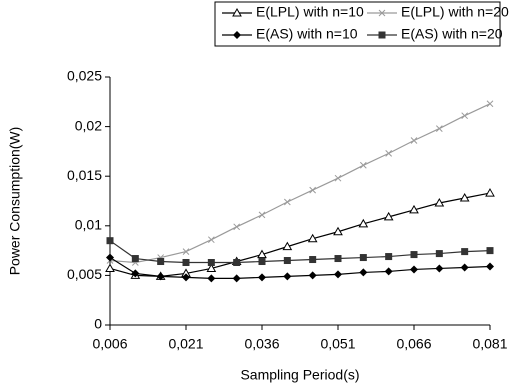 Image resolution: width=527 pixels, height=388 pixels. Describe the element at coordinates (15, 201) in the screenshot. I see `y-axis-title: Power Consumption(W)` at that location.